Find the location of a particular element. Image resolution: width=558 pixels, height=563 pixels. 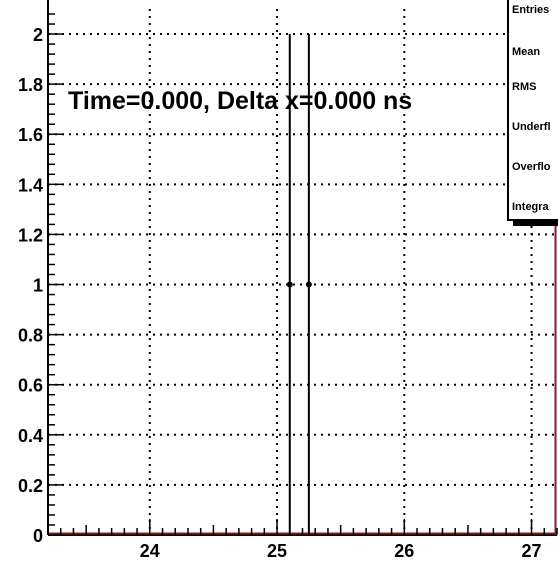

y-axis-tick-labels: 0 0.2 0.4 0.6 0.8 1 1.2 1.4 1.6 1.8 2 is located at coordinates (30, 285).